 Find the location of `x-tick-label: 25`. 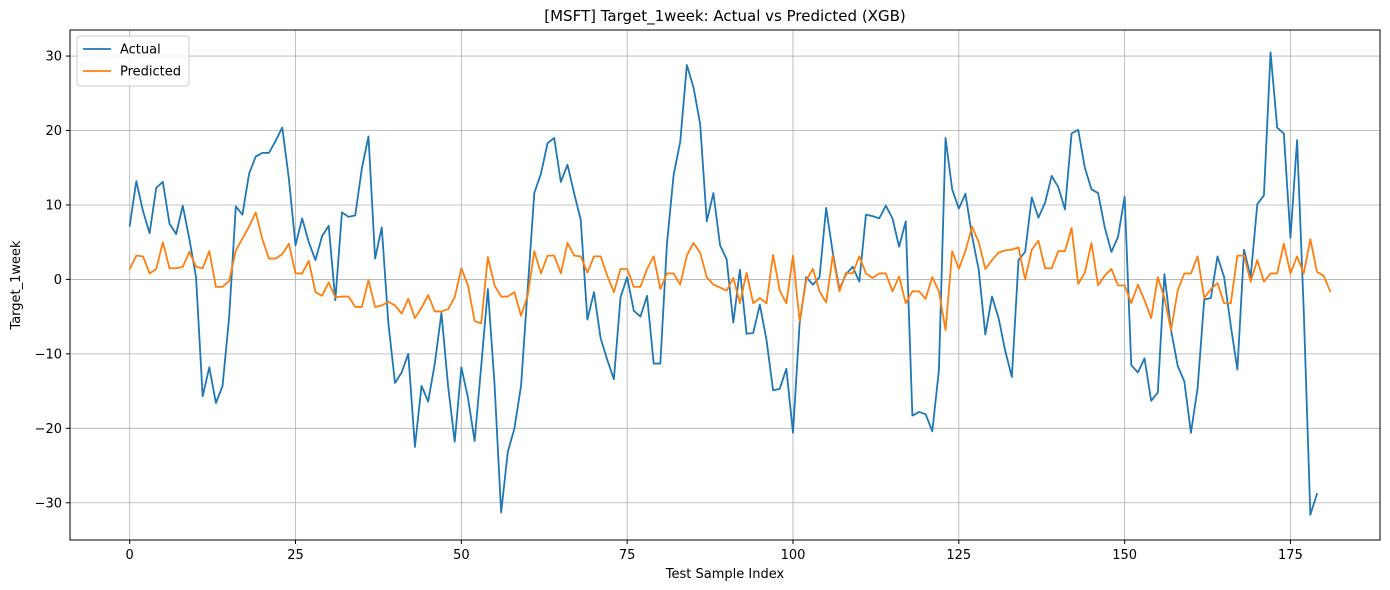

x-tick-label: 25 is located at coordinates (295, 555).